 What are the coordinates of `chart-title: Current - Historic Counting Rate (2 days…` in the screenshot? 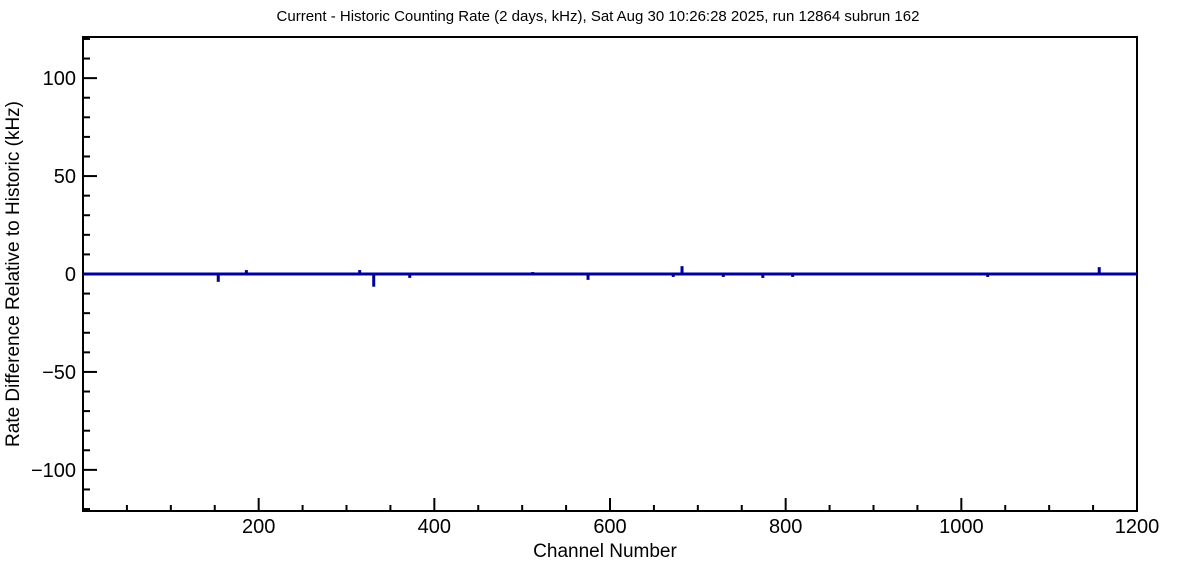 It's located at (598, 16).